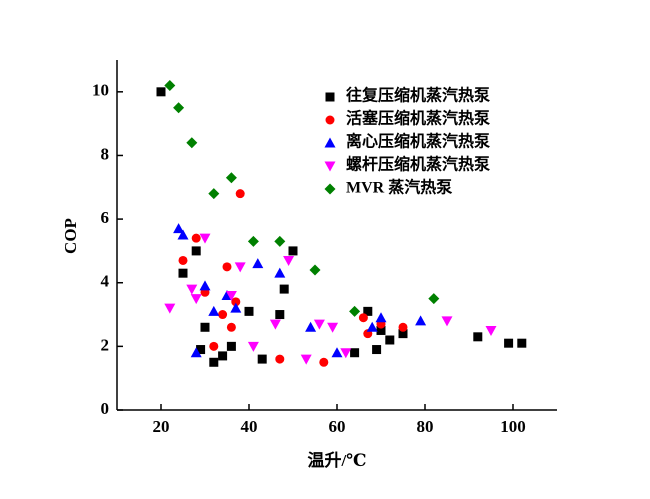 The image size is (650, 499). Describe the element at coordinates (100, 90) in the screenshot. I see `y-tick-label: 10` at that location.